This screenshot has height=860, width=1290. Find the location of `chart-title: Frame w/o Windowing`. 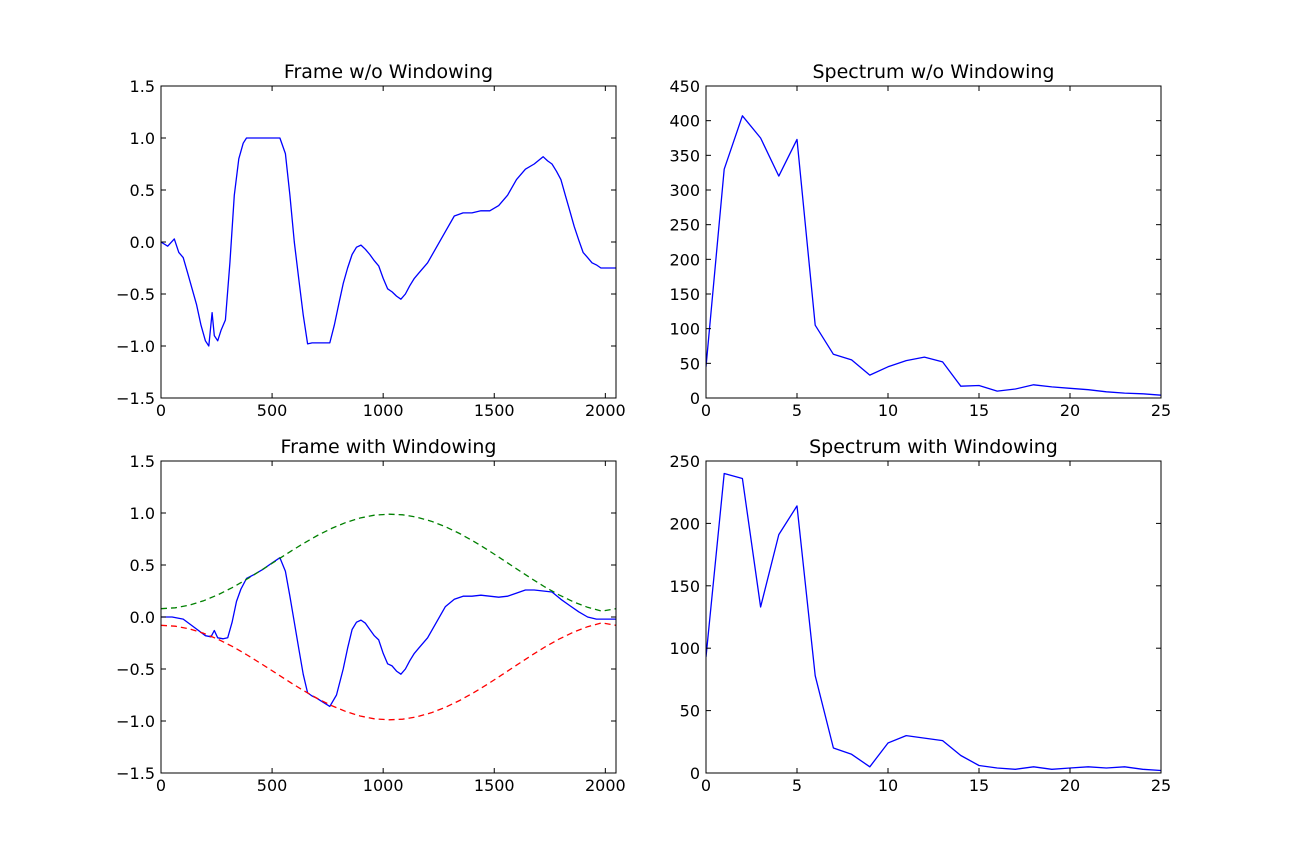

chart-title: Frame w/o Windowing is located at coordinates (388, 72).